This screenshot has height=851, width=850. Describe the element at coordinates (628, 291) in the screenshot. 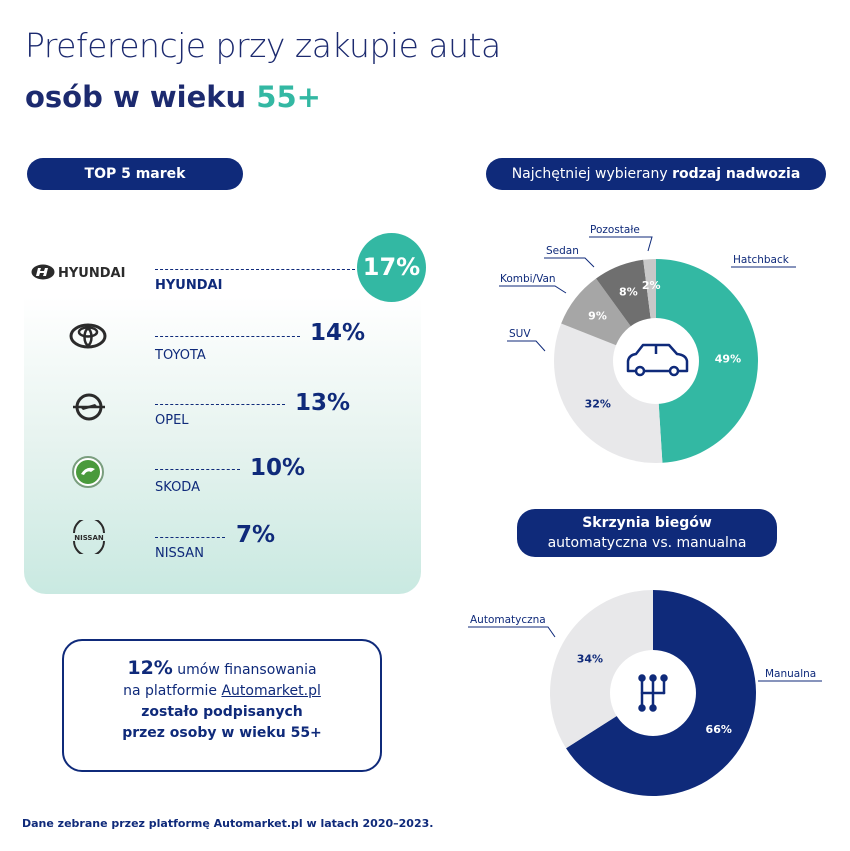

I see `pie-value-label: 8%` at that location.